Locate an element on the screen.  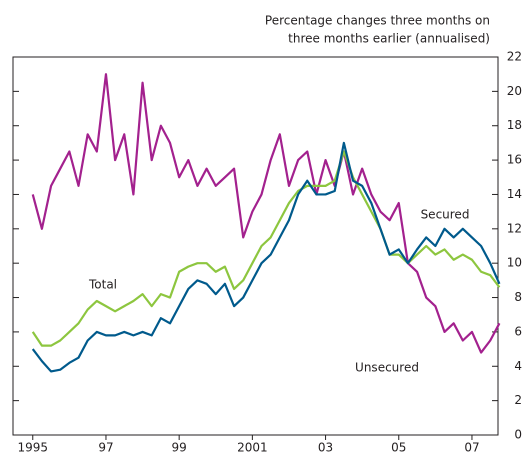
x-tick-label: 05 is located at coordinates (398, 448).